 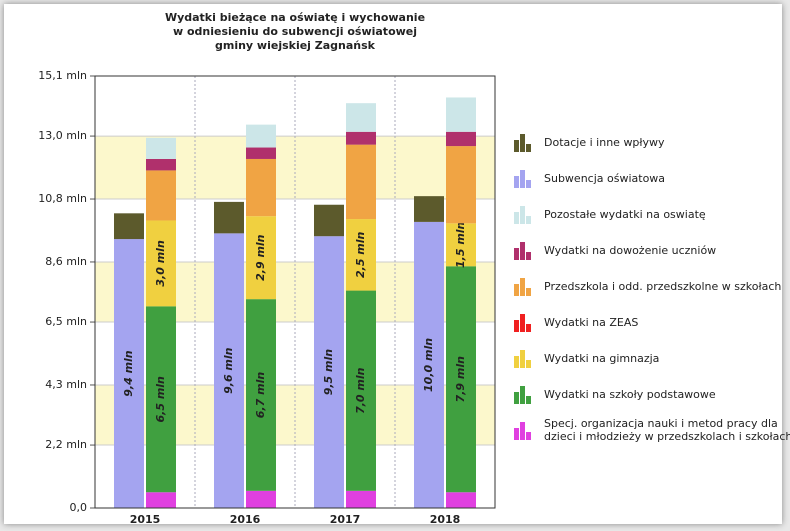 What do you see at coordinates (295, 45) in the screenshot?
I see `title-line: gminy wiejskiej Zagnańsk` at bounding box center [295, 45].